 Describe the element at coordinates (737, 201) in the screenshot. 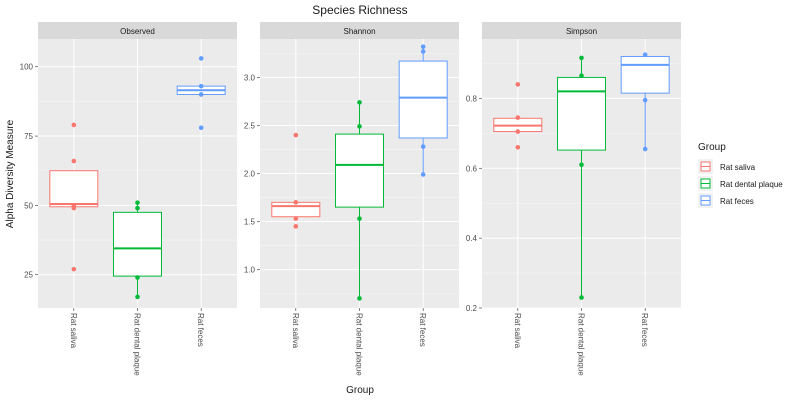

I see `legend-label: Rat feces` at that location.